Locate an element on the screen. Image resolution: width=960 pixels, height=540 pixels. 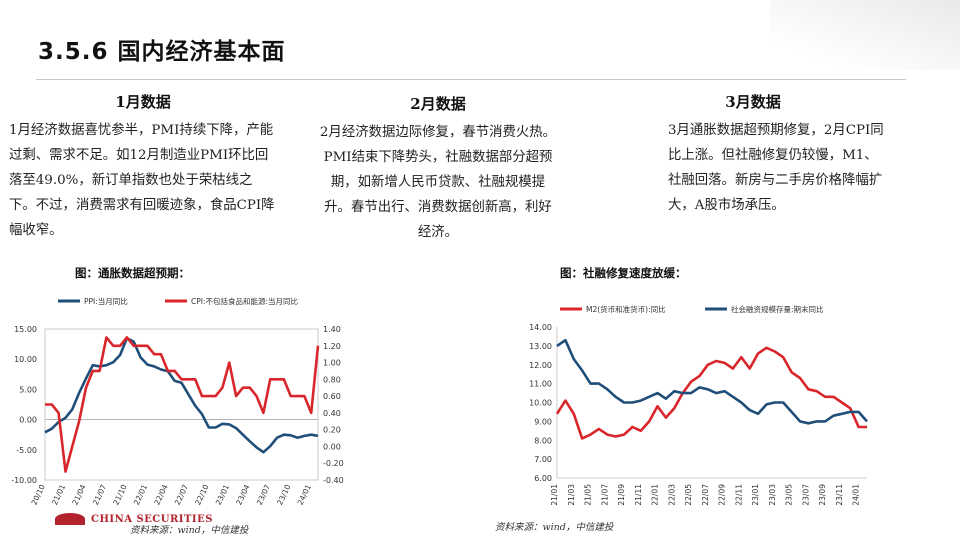
series-line-cpi is located at coordinates (182, 404).